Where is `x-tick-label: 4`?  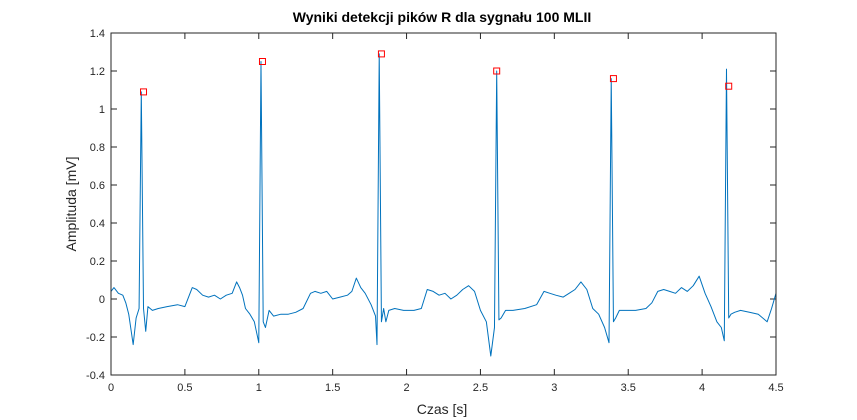 x-tick-label: 4 is located at coordinates (702, 388).